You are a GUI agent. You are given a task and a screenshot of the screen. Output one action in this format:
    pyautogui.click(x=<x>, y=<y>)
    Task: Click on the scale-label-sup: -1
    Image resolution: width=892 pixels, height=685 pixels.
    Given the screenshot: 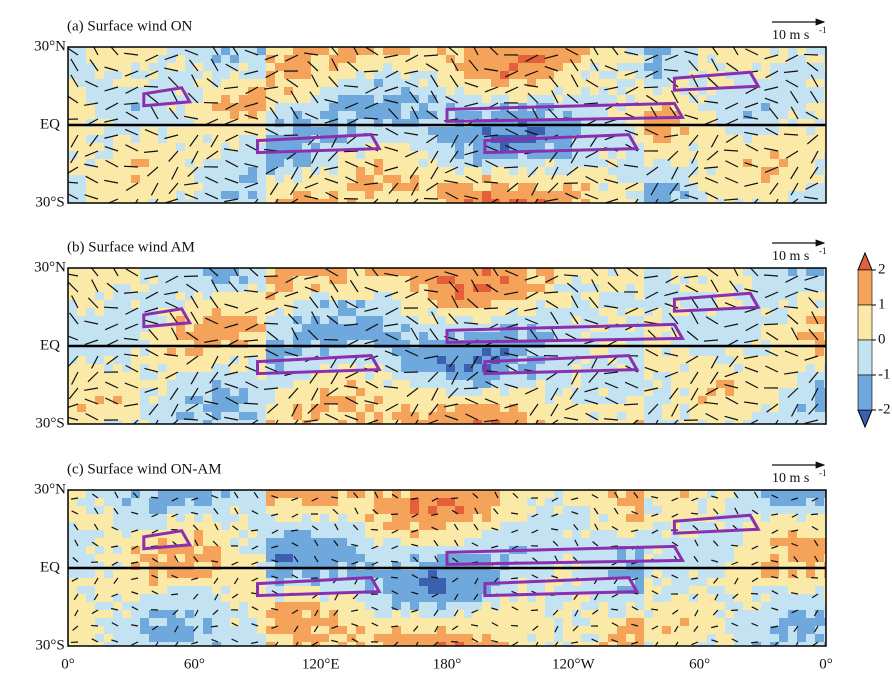 What is the action you would take?
    pyautogui.click(x=823, y=30)
    